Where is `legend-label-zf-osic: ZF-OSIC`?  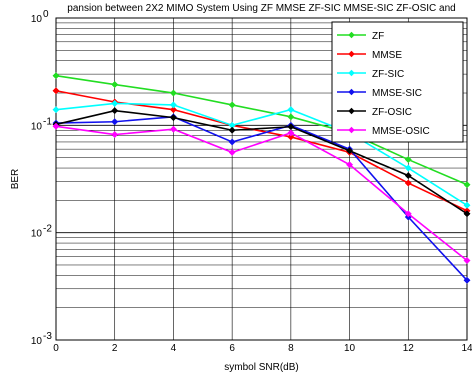
legend-label-zf-osic: ZF-OSIC is located at coordinates (392, 112).